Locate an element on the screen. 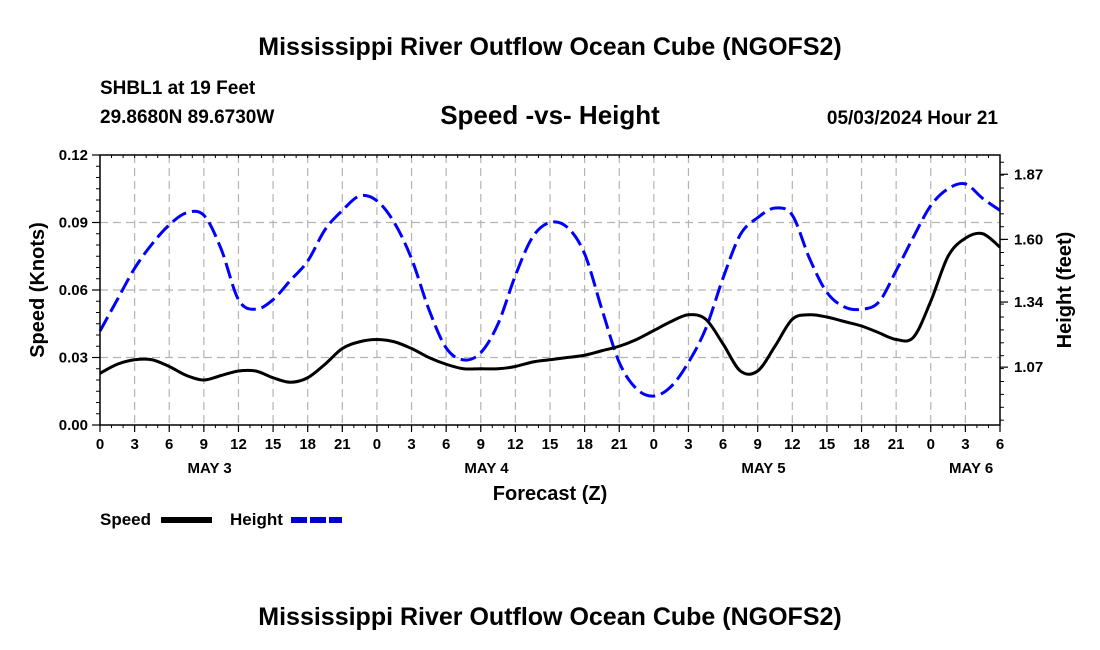 Image resolution: width=1100 pixels, height=650 pixels. day-label: MAY 3 is located at coordinates (210, 468).